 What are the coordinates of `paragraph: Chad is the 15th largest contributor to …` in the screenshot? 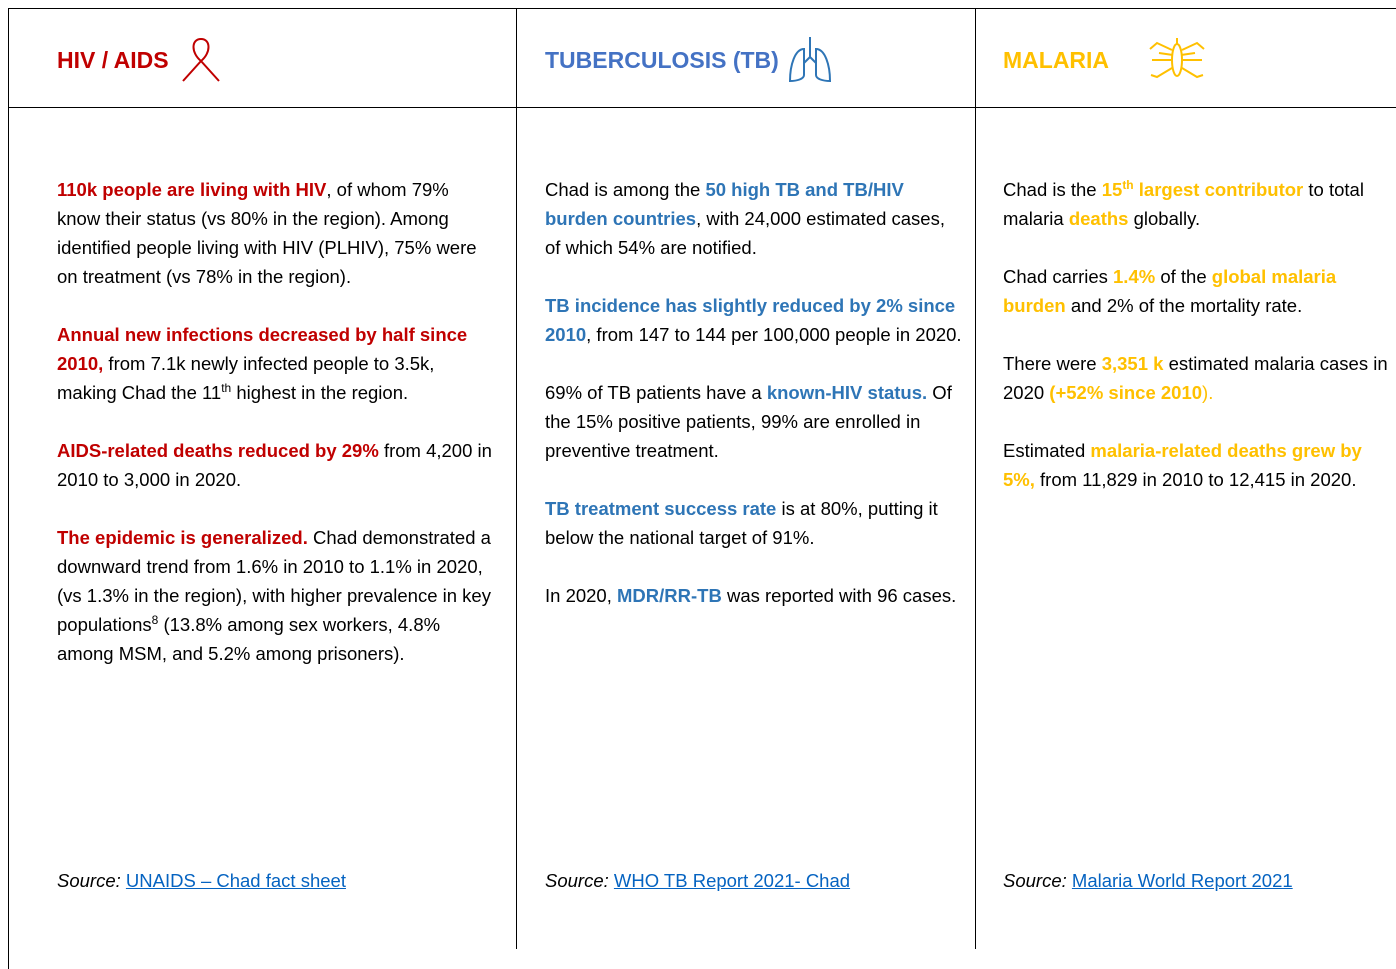 It's located at (1197, 204).